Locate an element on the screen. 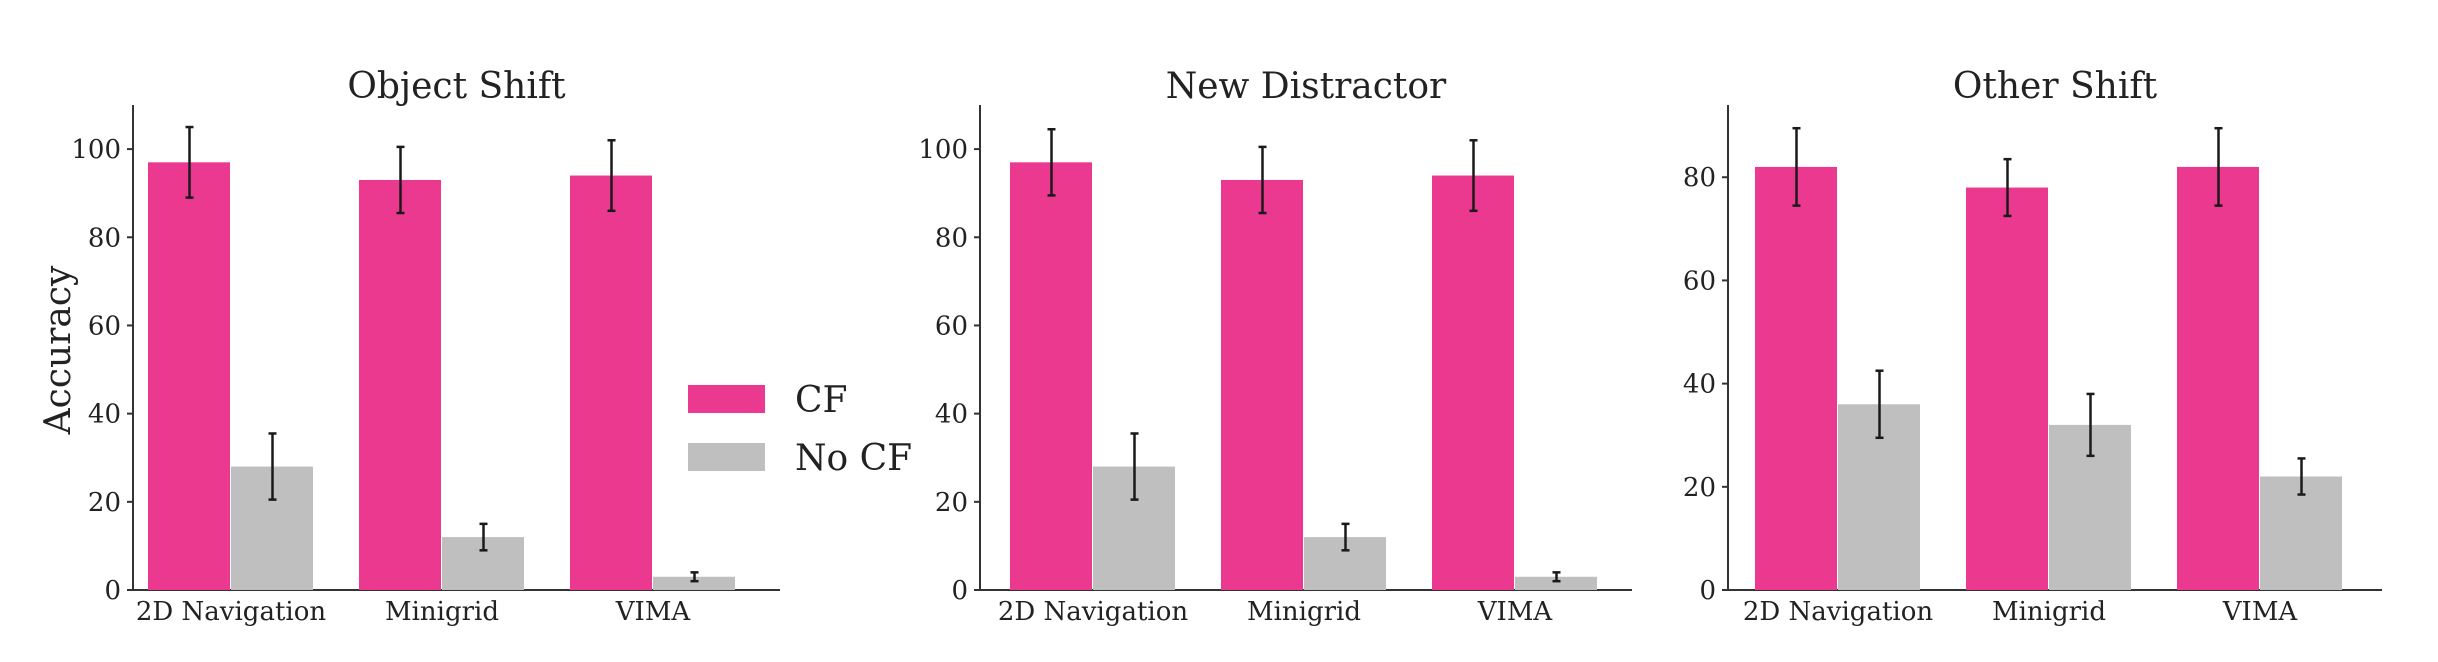  chart-title: Object Shift is located at coordinates (456, 86).